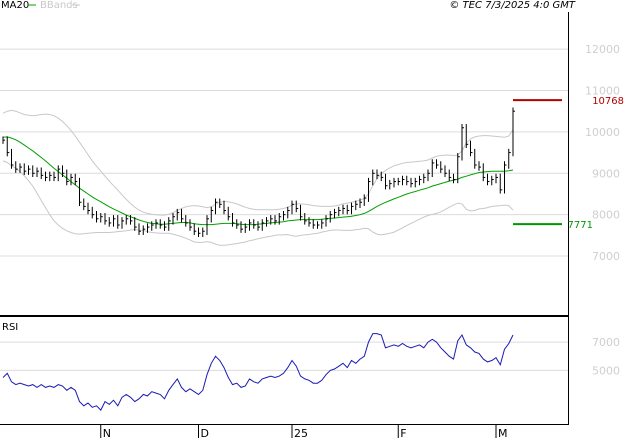 The height and width of the screenshot is (440, 627). Describe the element at coordinates (606, 256) in the screenshot. I see `y-tick-label: 7000` at that location.